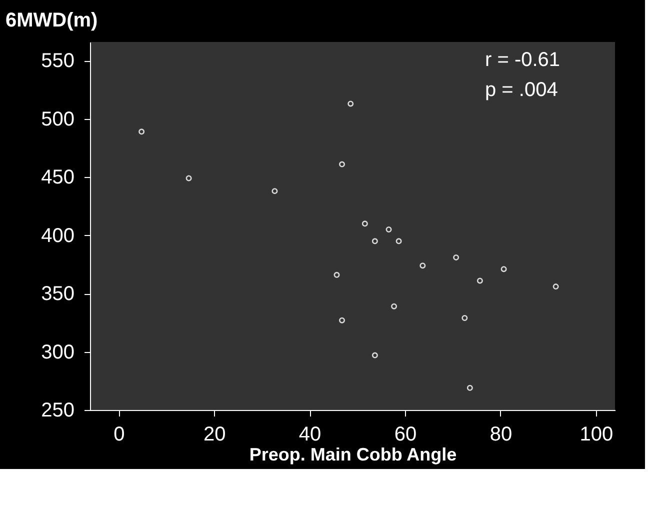  Describe the element at coordinates (119, 435) in the screenshot. I see `x-tick-label: 0` at that location.